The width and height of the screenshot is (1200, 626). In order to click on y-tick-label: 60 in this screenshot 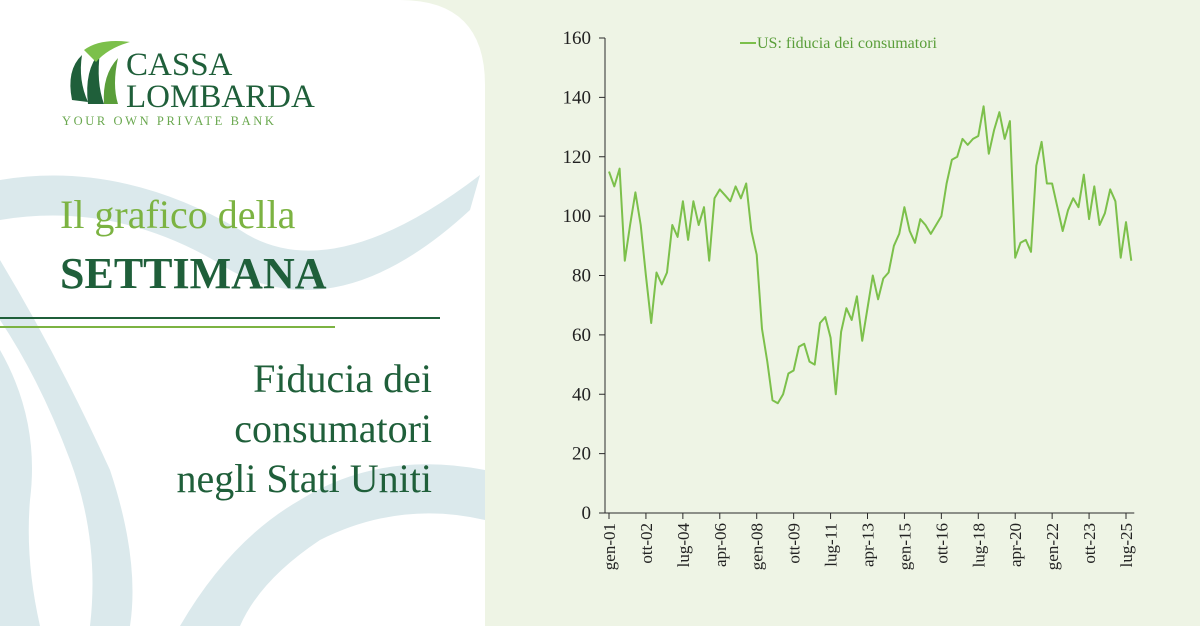, I will do `click(581, 335)`.